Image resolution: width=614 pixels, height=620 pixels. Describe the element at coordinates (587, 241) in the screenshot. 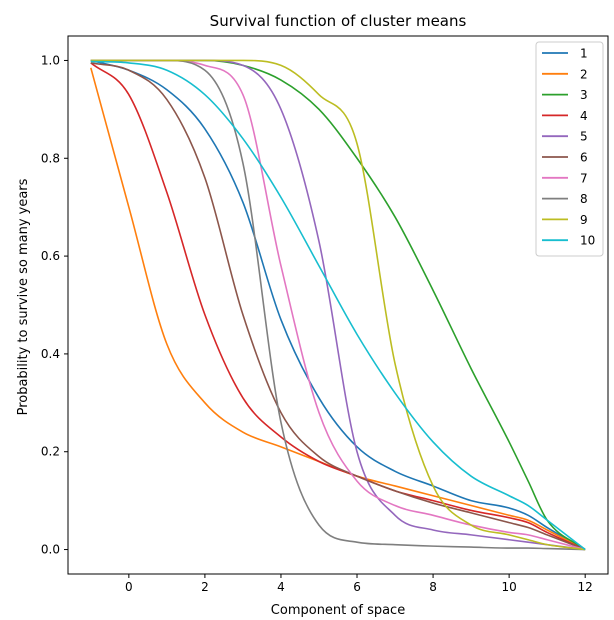

I see `legend-label-10: 10` at that location.